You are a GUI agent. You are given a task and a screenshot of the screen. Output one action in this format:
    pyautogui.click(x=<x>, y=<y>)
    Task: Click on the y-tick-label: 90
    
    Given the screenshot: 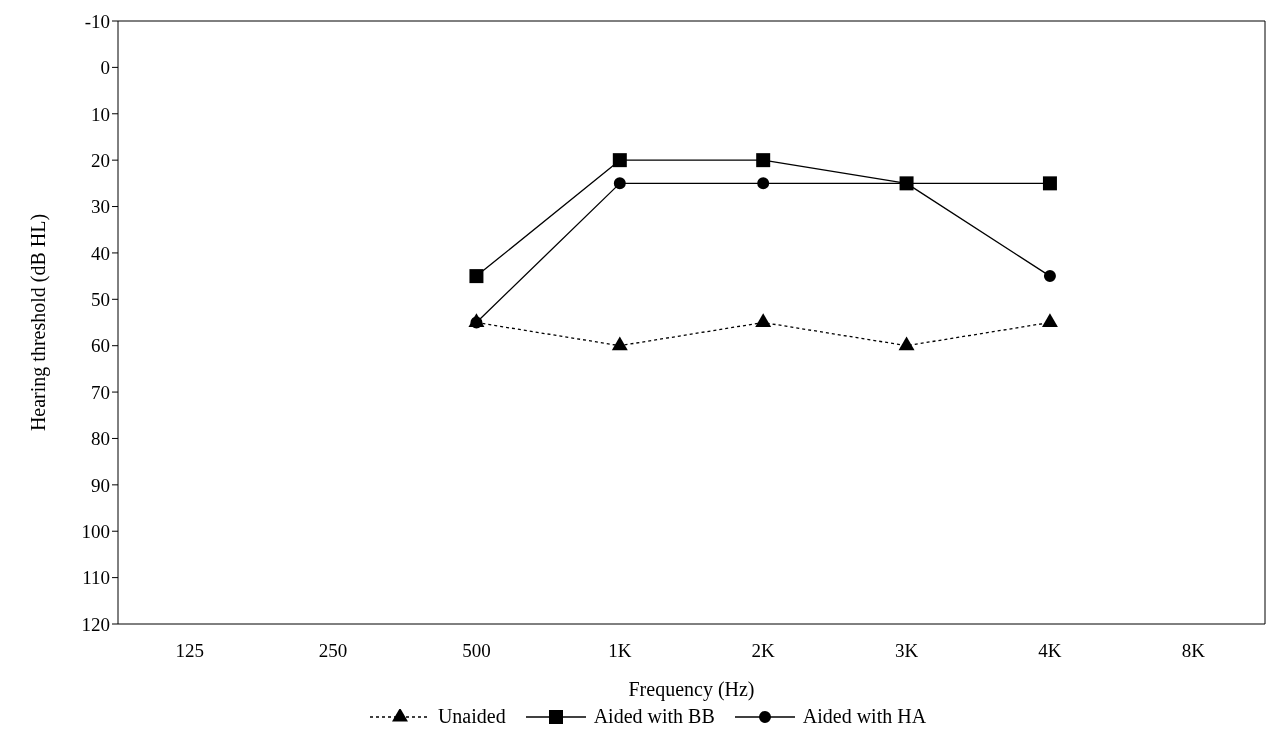 What is the action you would take?
    pyautogui.click(x=100, y=485)
    